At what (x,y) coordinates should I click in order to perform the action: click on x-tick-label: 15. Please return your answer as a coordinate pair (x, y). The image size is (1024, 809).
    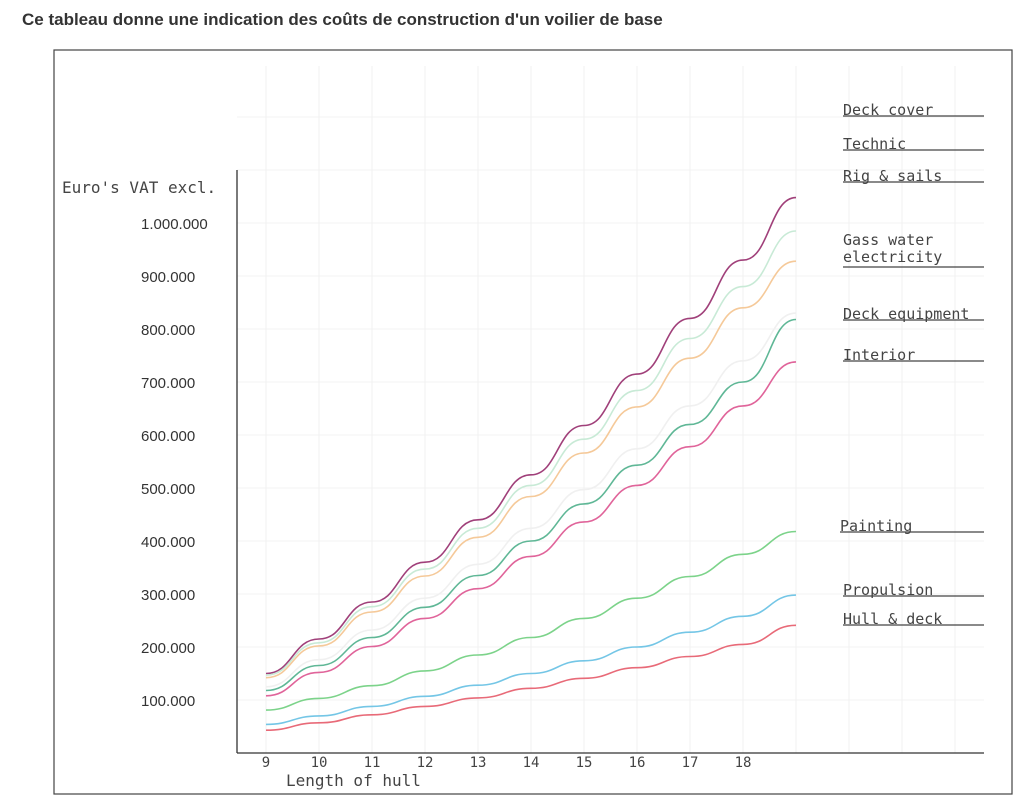
    Looking at the image, I should click on (584, 763).